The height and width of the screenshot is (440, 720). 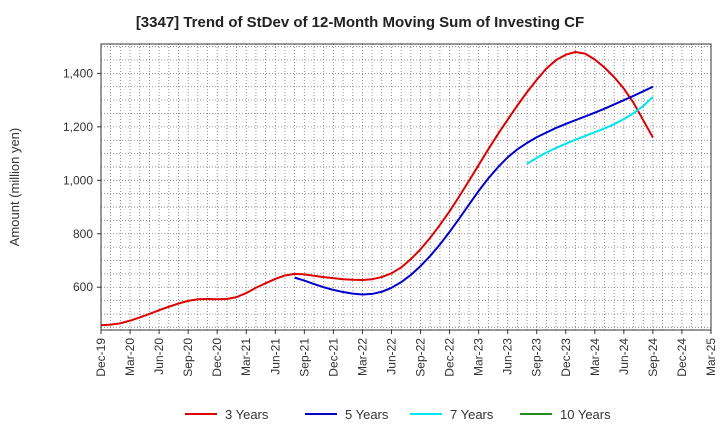 What do you see at coordinates (585, 414) in the screenshot?
I see `legend-label: 10 Years` at bounding box center [585, 414].